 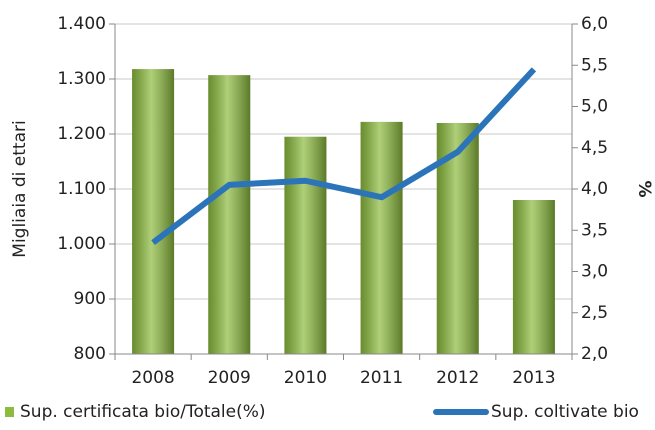 I want to click on legend-label: Sup. certificata bio/Totale(%), so click(x=143, y=412).